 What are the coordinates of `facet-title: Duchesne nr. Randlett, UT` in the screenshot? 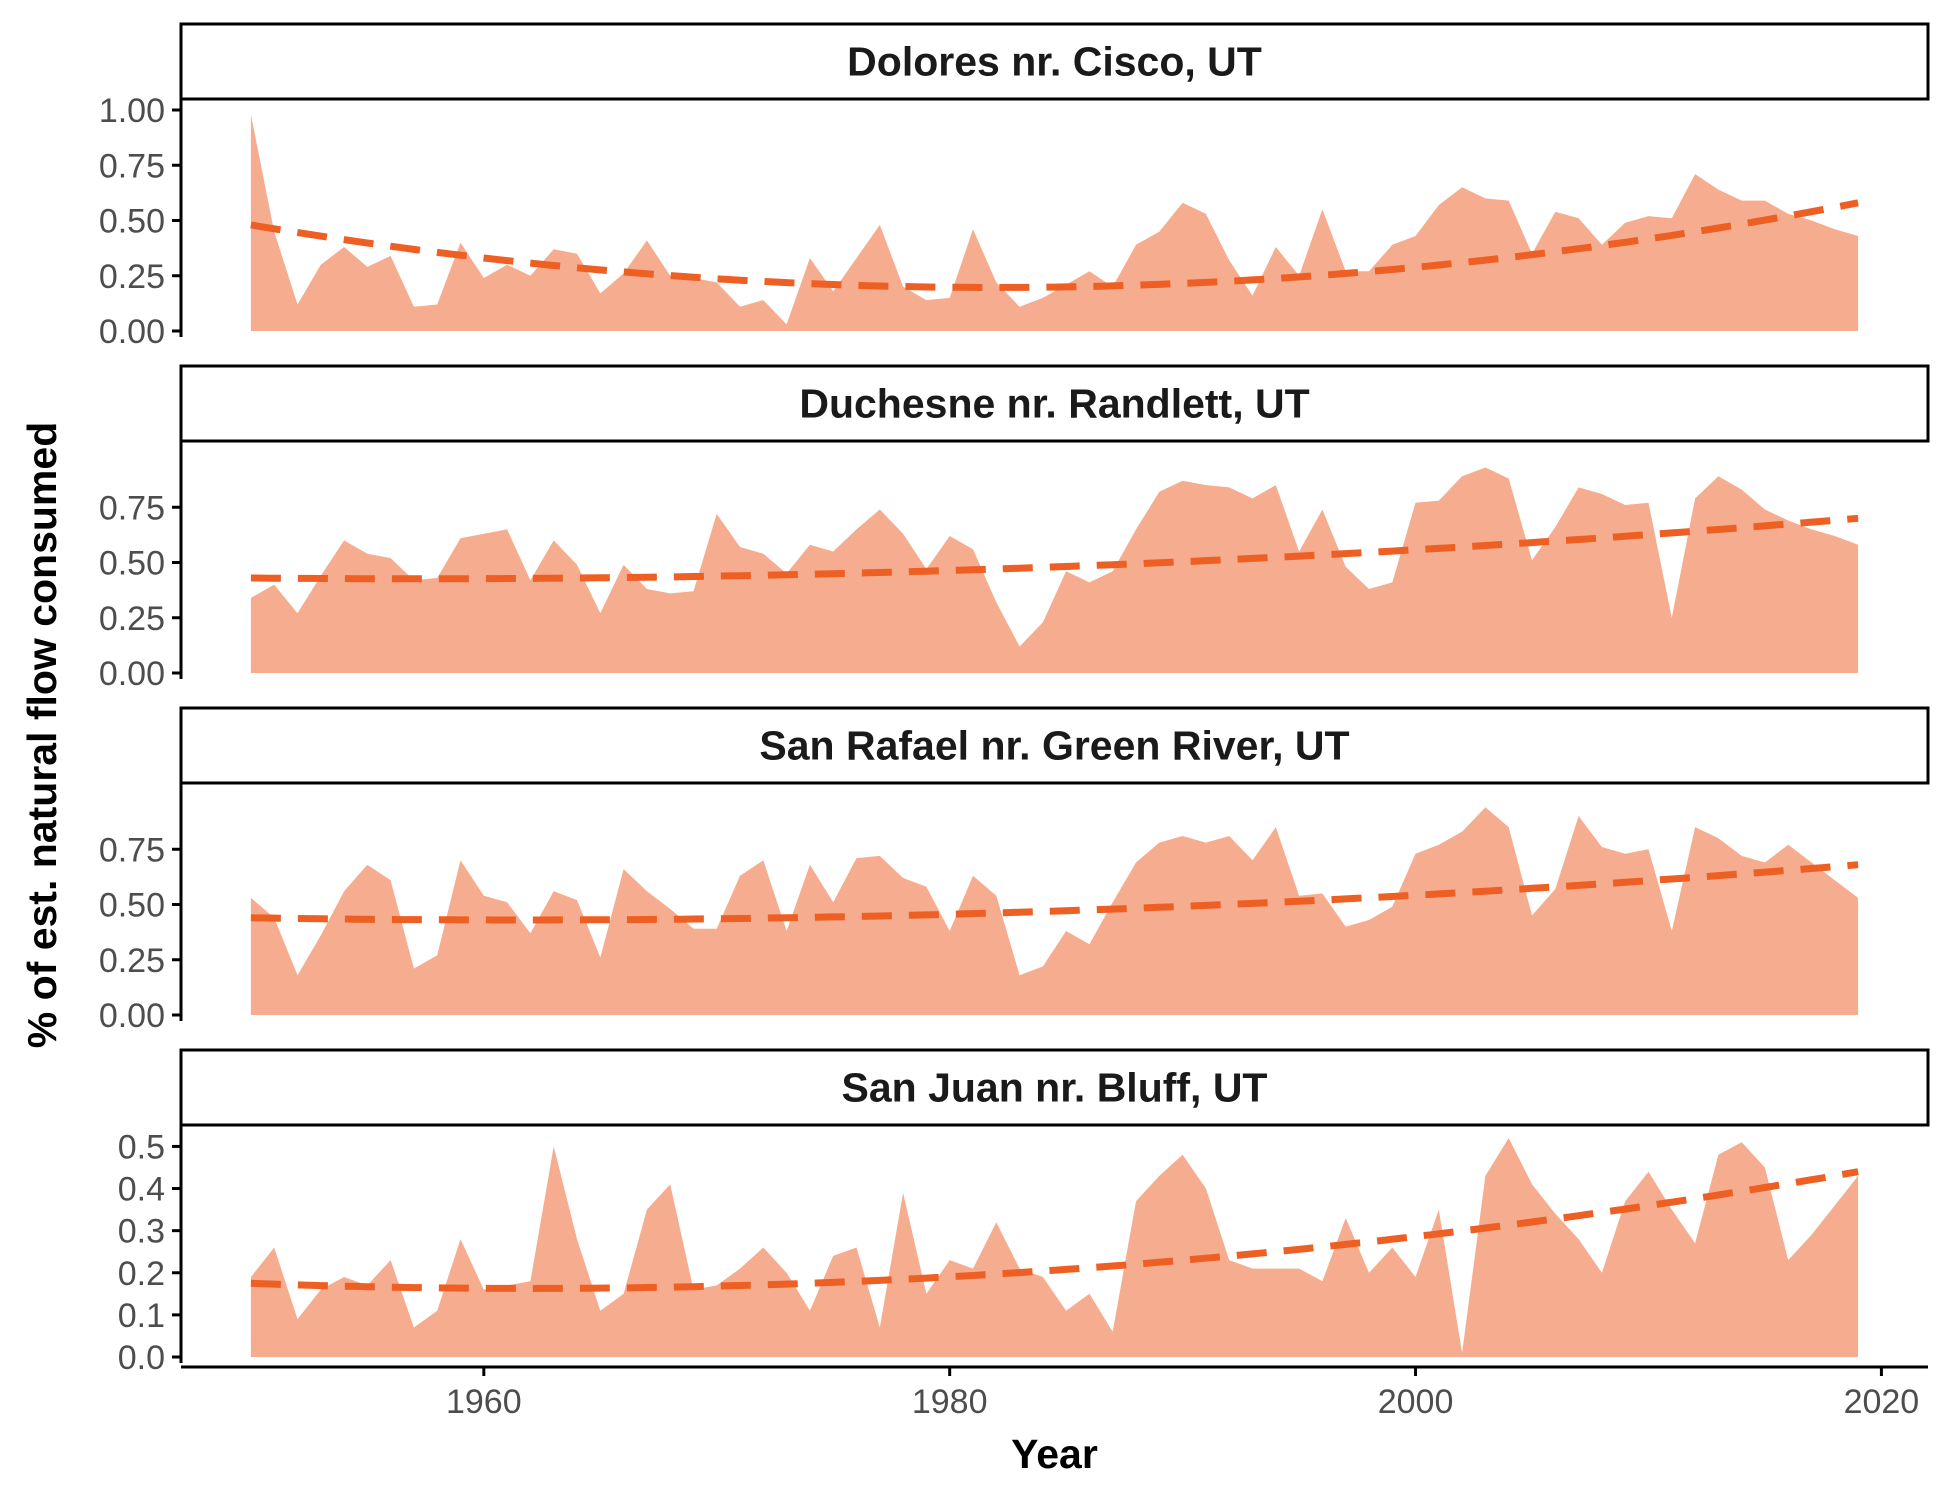 It's located at (1054, 404).